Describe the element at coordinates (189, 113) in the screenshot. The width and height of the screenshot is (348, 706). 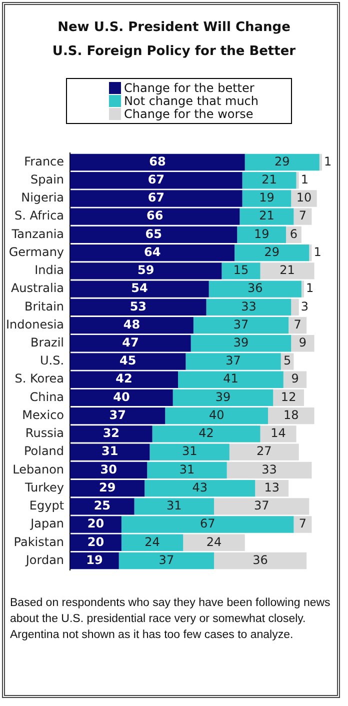
I see `legend-label: Change for the worse` at that location.